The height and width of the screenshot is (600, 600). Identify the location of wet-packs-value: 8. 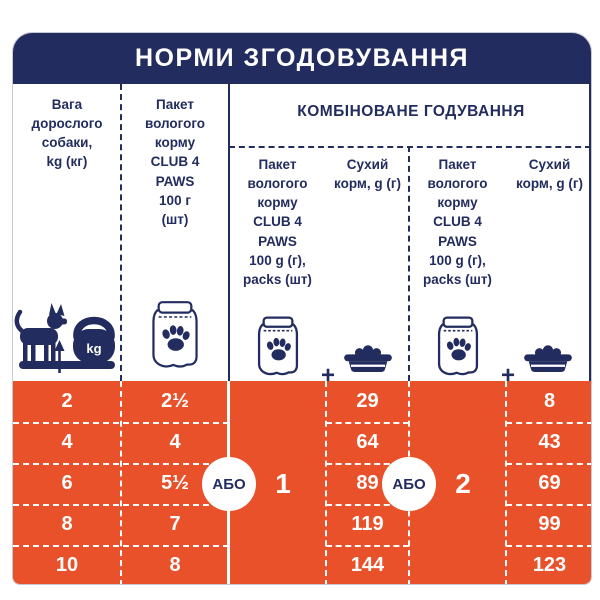
(175, 565).